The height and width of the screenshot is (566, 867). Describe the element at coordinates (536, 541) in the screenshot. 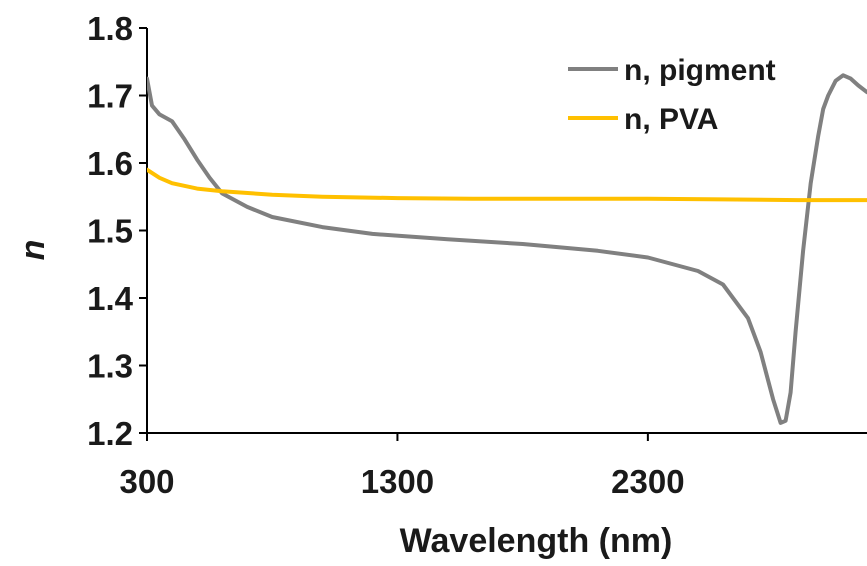

I see `x-axis-title: Wavelength (nm)` at that location.